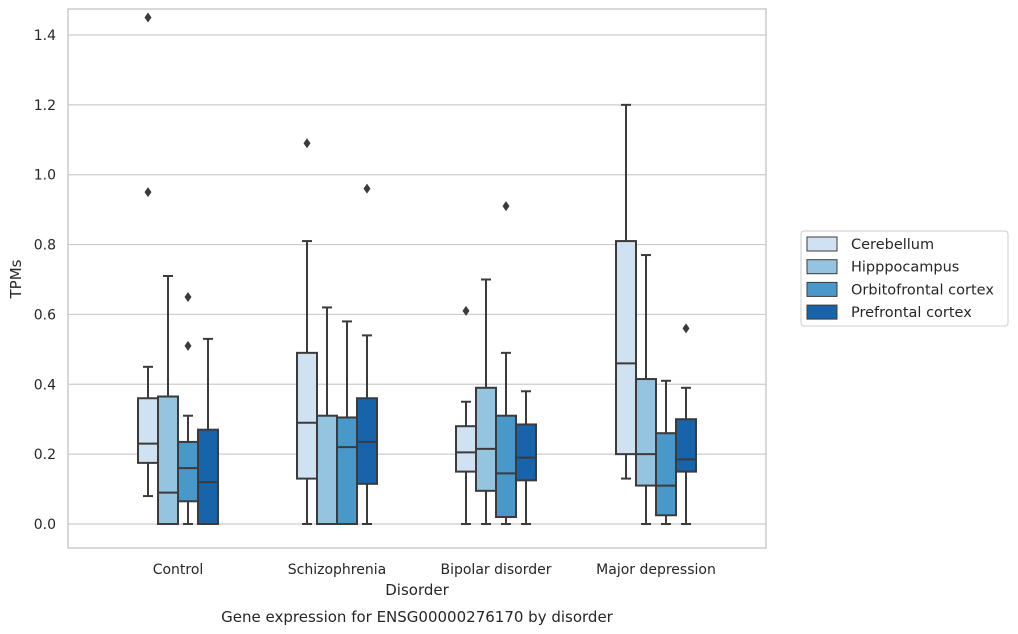  I want to click on y-tick-label: 0.6, so click(45, 315).